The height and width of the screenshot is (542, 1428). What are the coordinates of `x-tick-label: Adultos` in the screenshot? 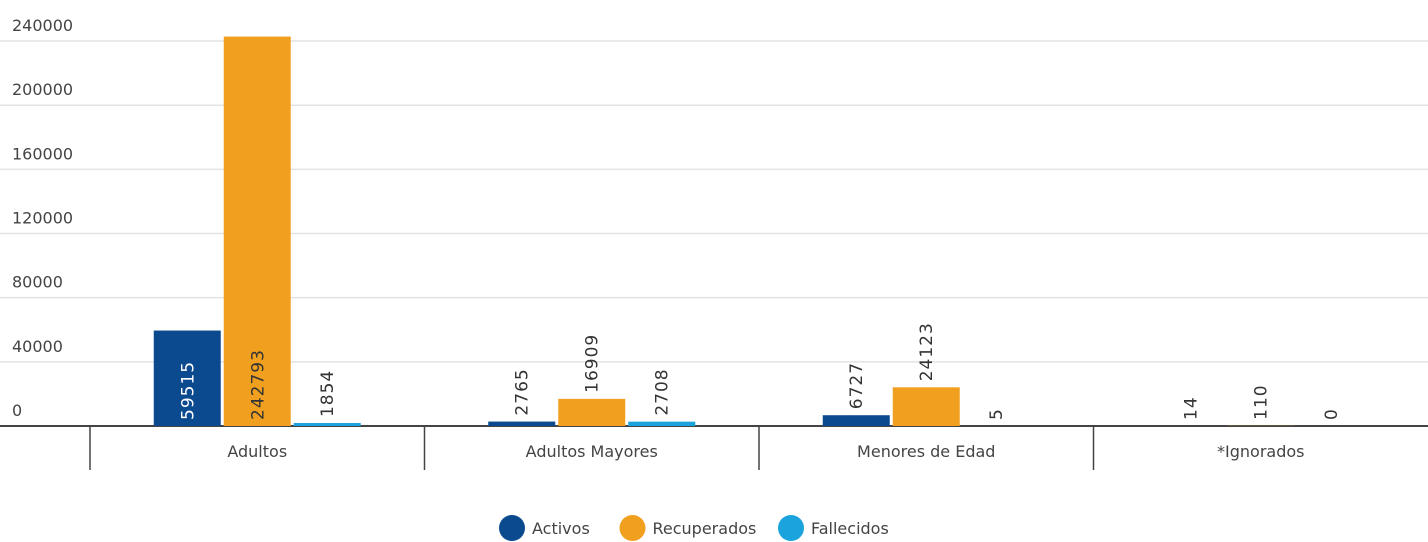 It's located at (257, 451).